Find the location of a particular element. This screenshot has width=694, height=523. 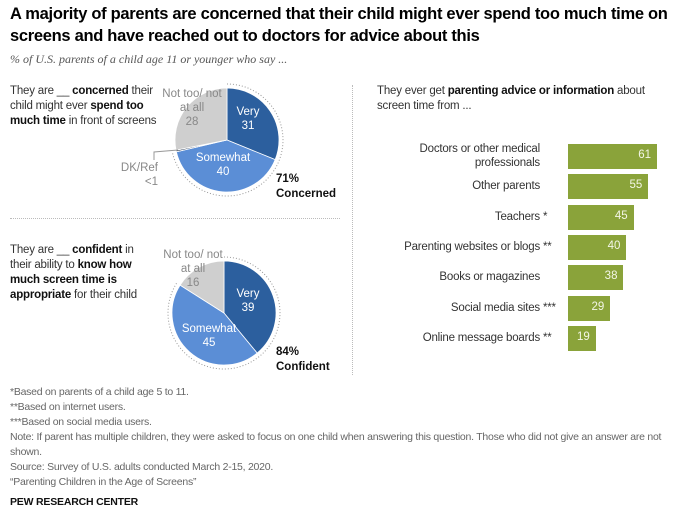

pie2-slice-very is located at coordinates (250, 307).